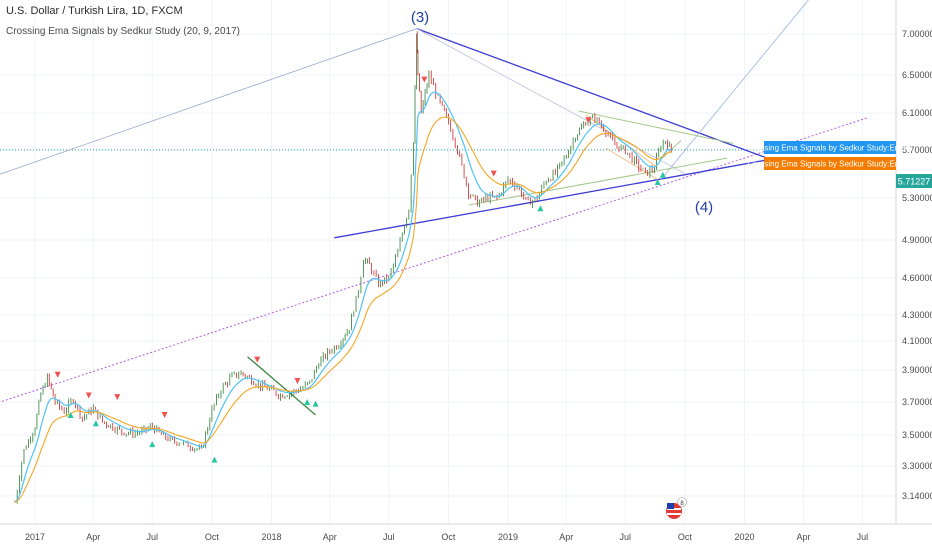 The width and height of the screenshot is (932, 555). Describe the element at coordinates (917, 370) in the screenshot. I see `y-tick-label-9: 3.90000` at that location.